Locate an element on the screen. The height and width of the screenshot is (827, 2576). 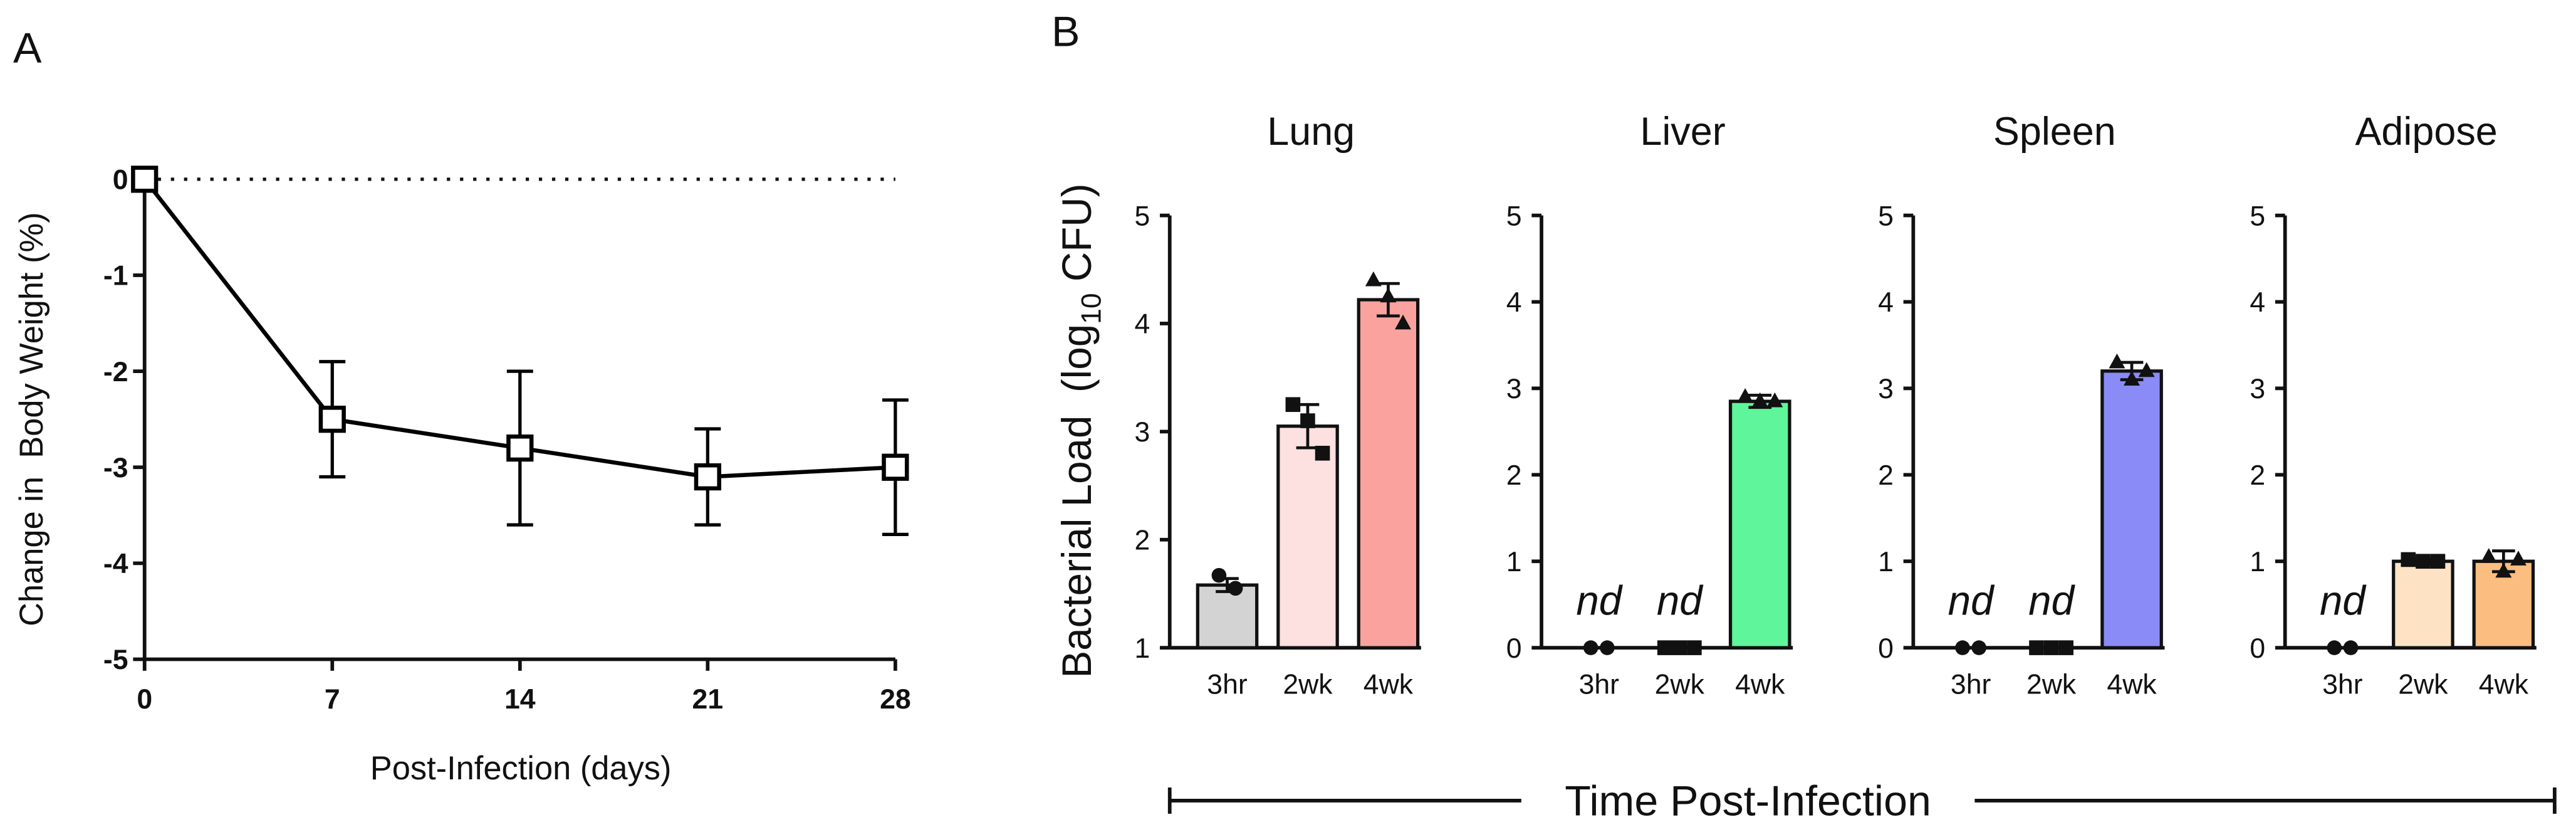
y-axis-label: Bacterial Load (log10 CFU) is located at coordinates (1080, 431).